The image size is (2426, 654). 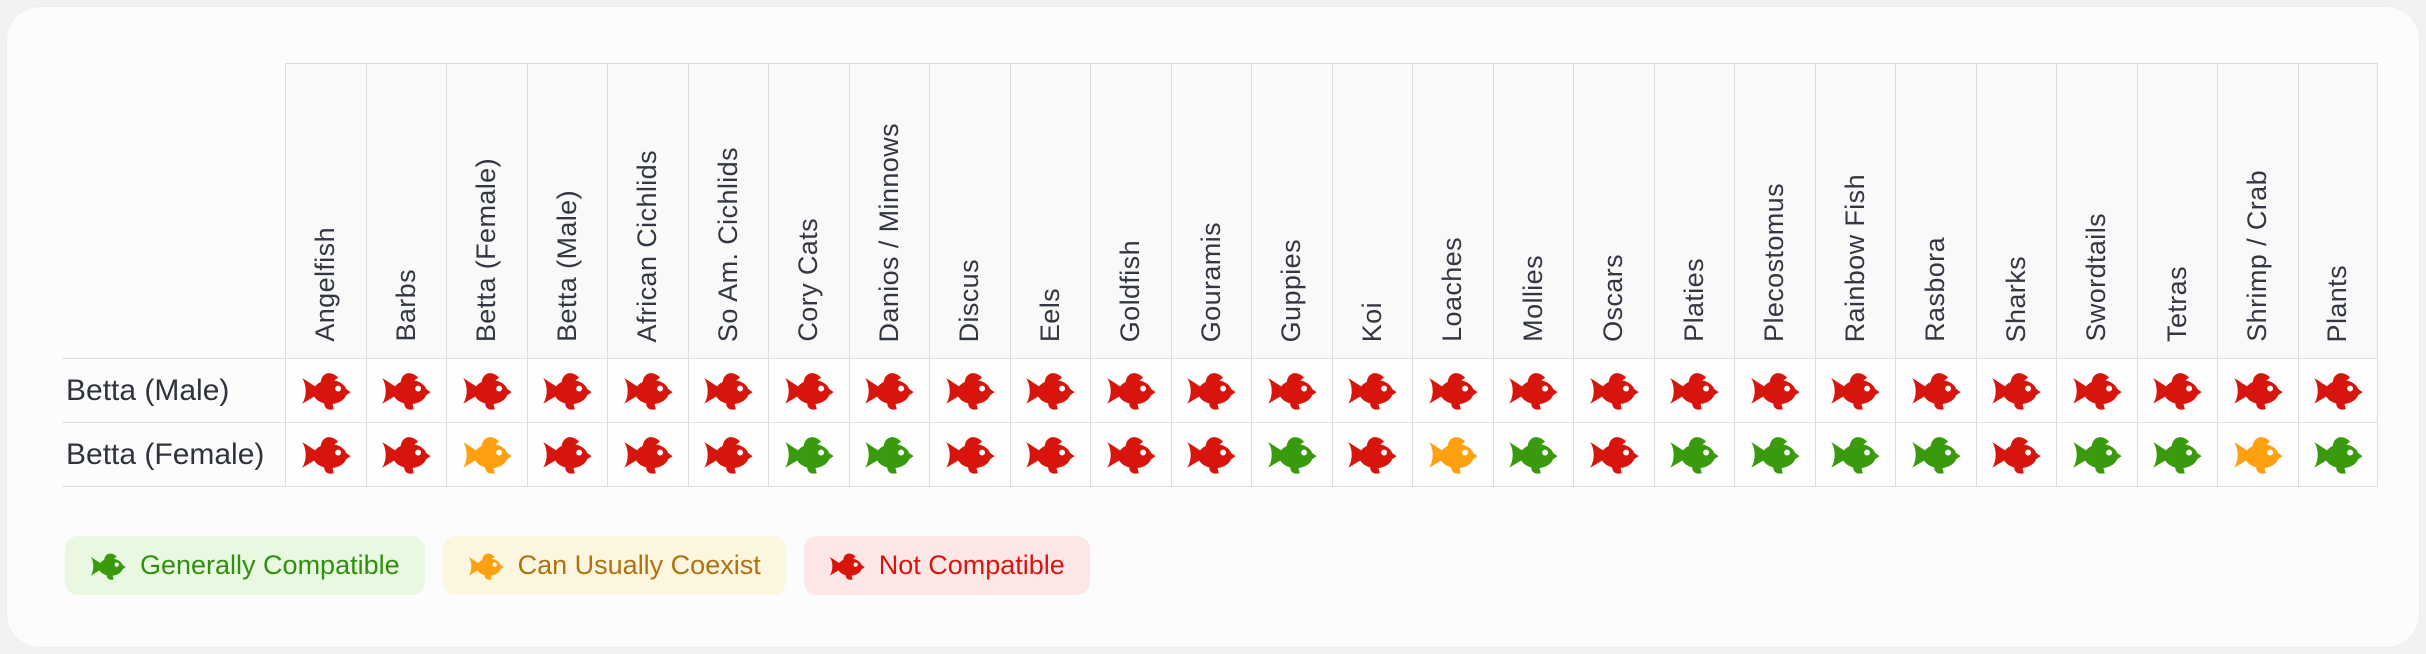 I want to click on column-header-label: Gouramis, so click(x=1210, y=281).